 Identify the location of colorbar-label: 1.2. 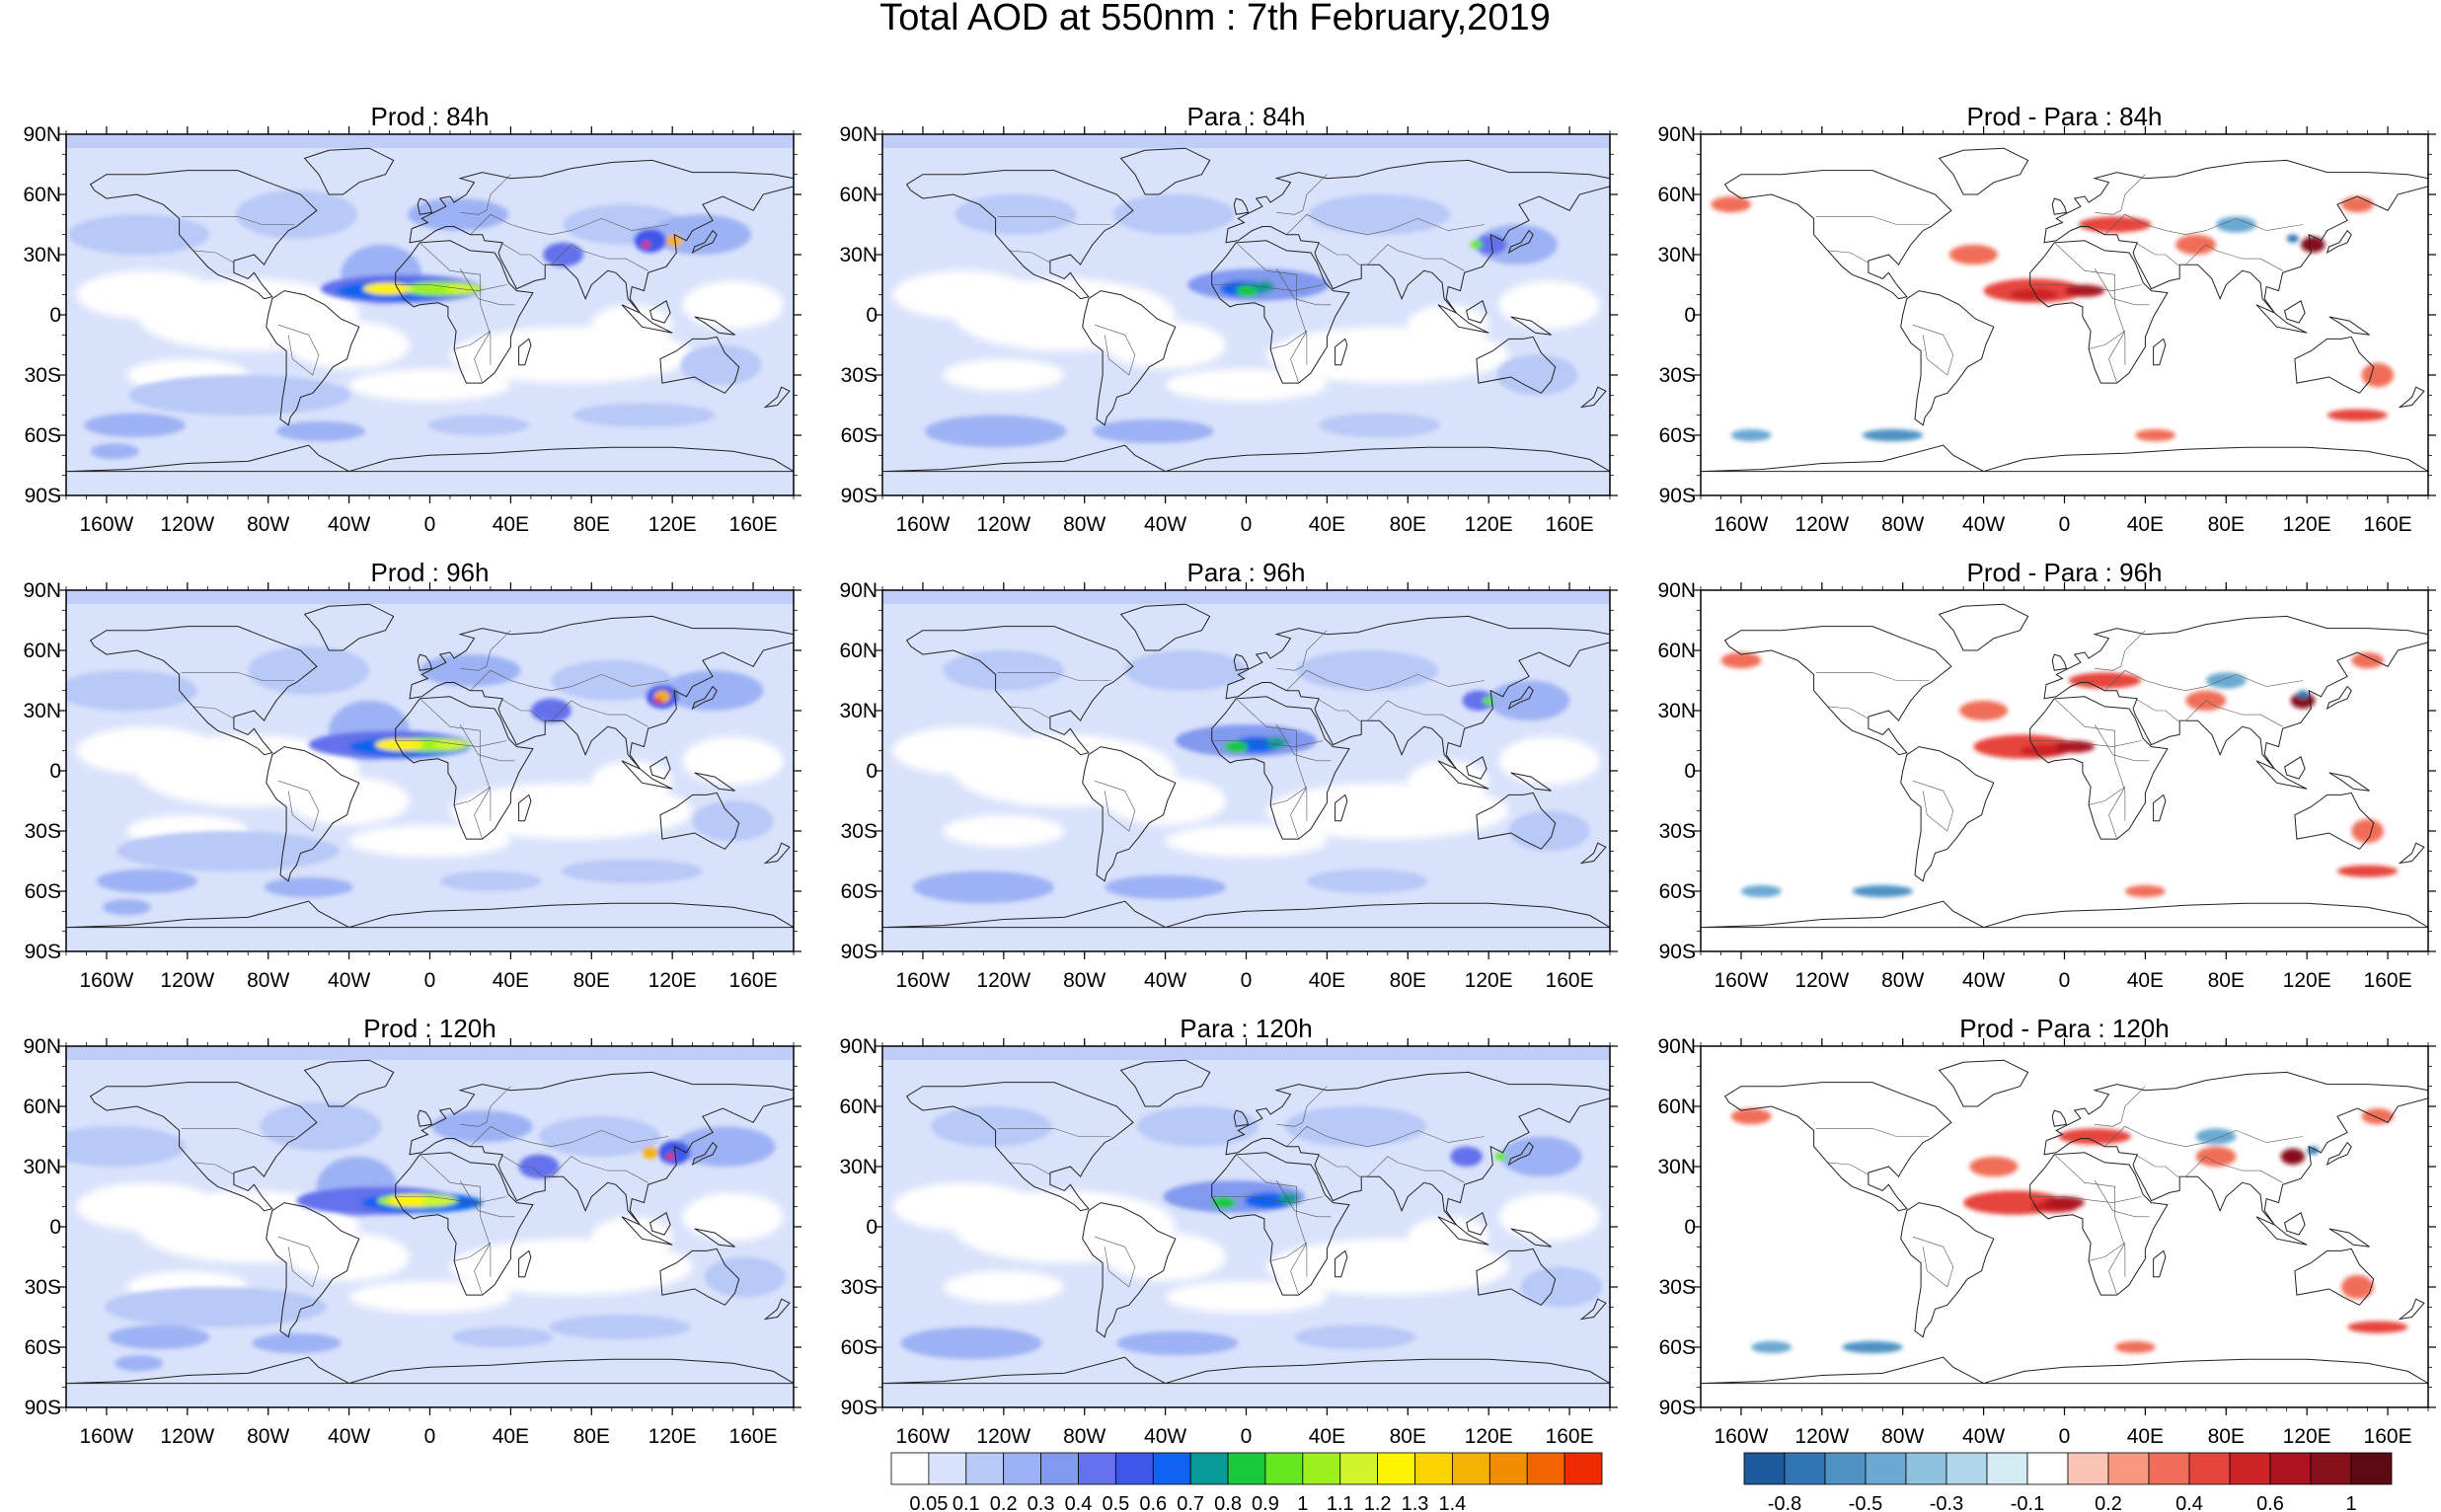
(1378, 1502).